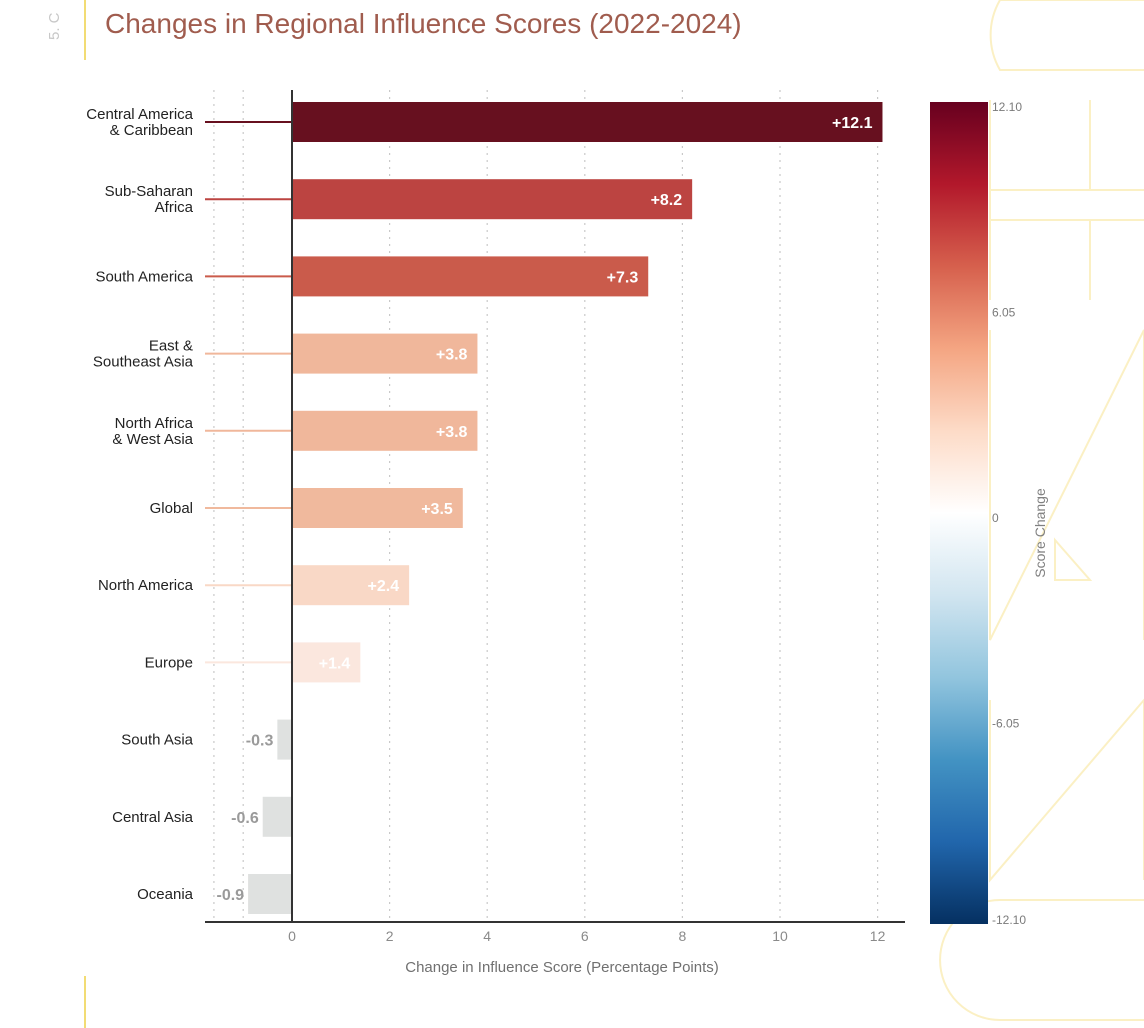 The width and height of the screenshot is (1144, 1028). I want to click on value-label-4: +3.8, so click(452, 432).